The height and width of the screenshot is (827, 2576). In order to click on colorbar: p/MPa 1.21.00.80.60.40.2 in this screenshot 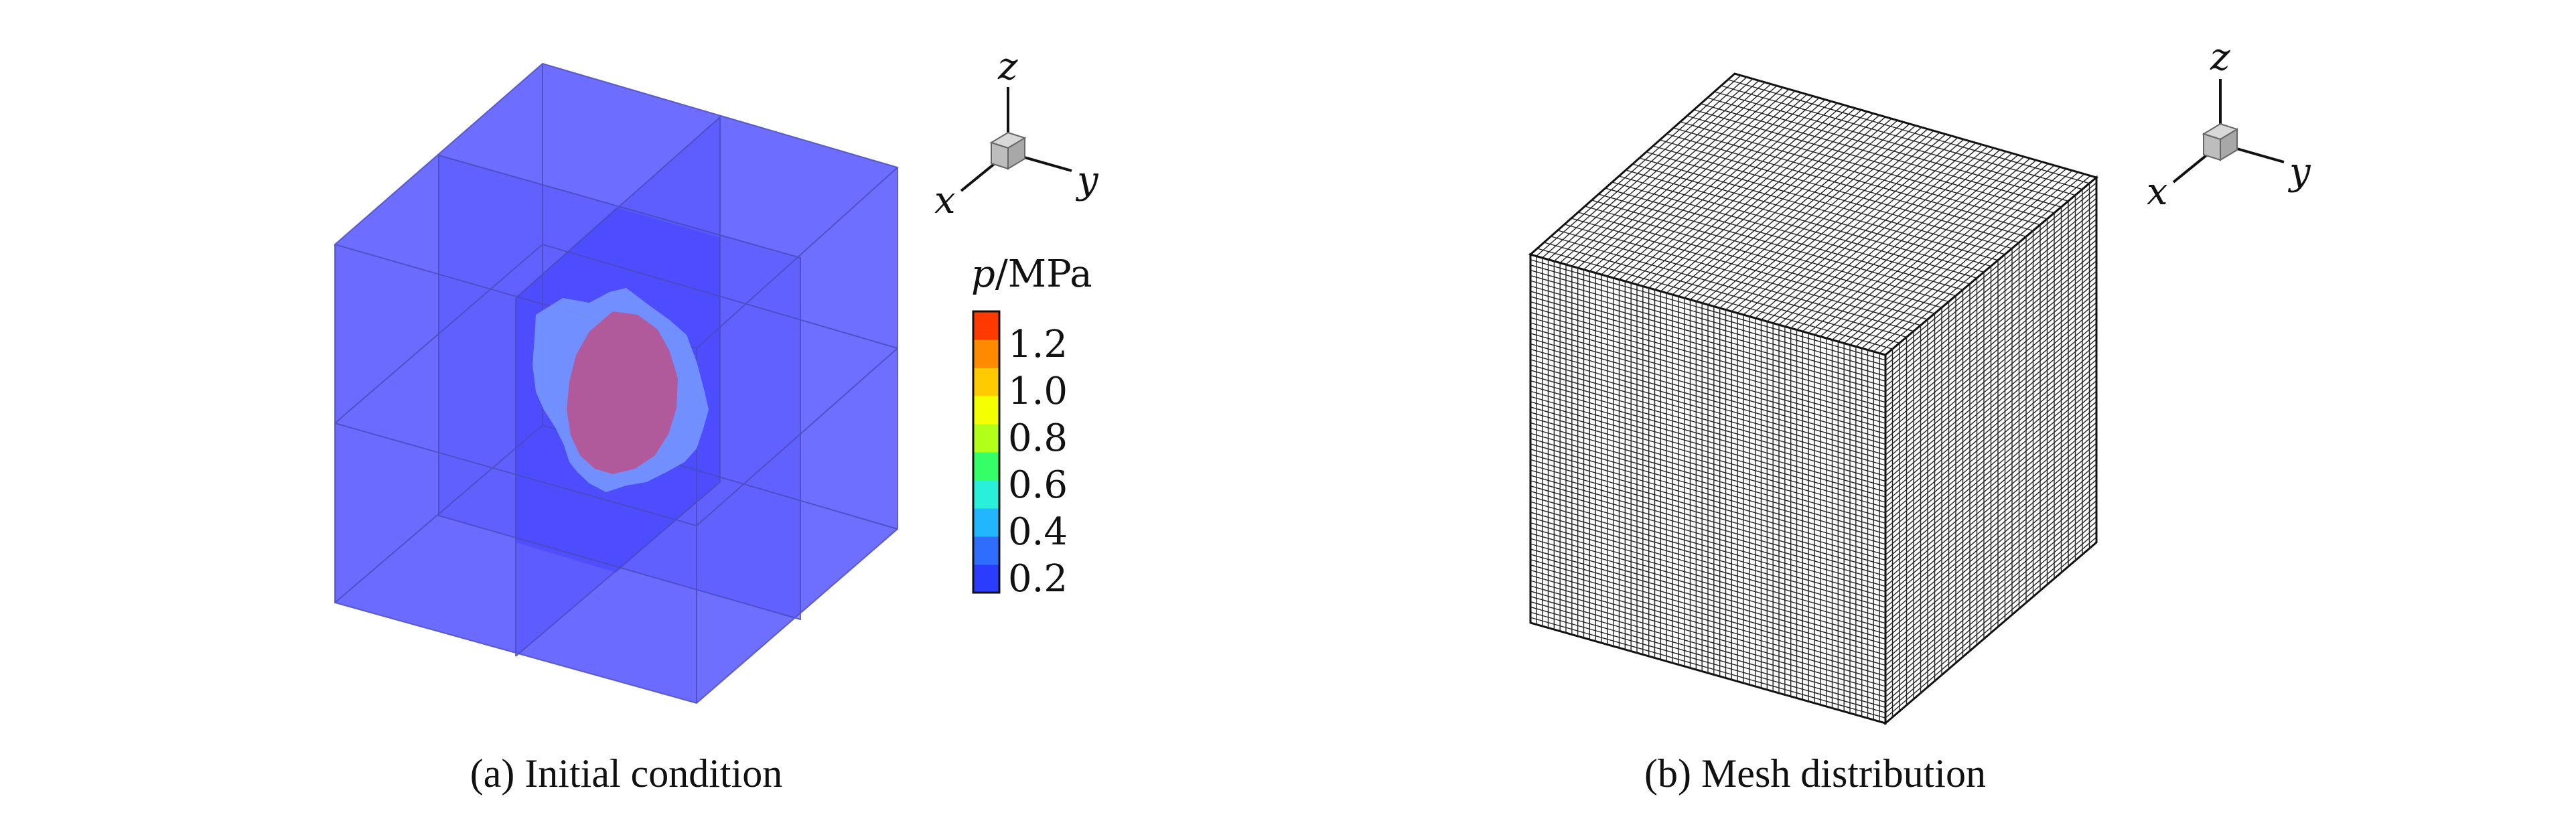, I will do `click(1031, 426)`.